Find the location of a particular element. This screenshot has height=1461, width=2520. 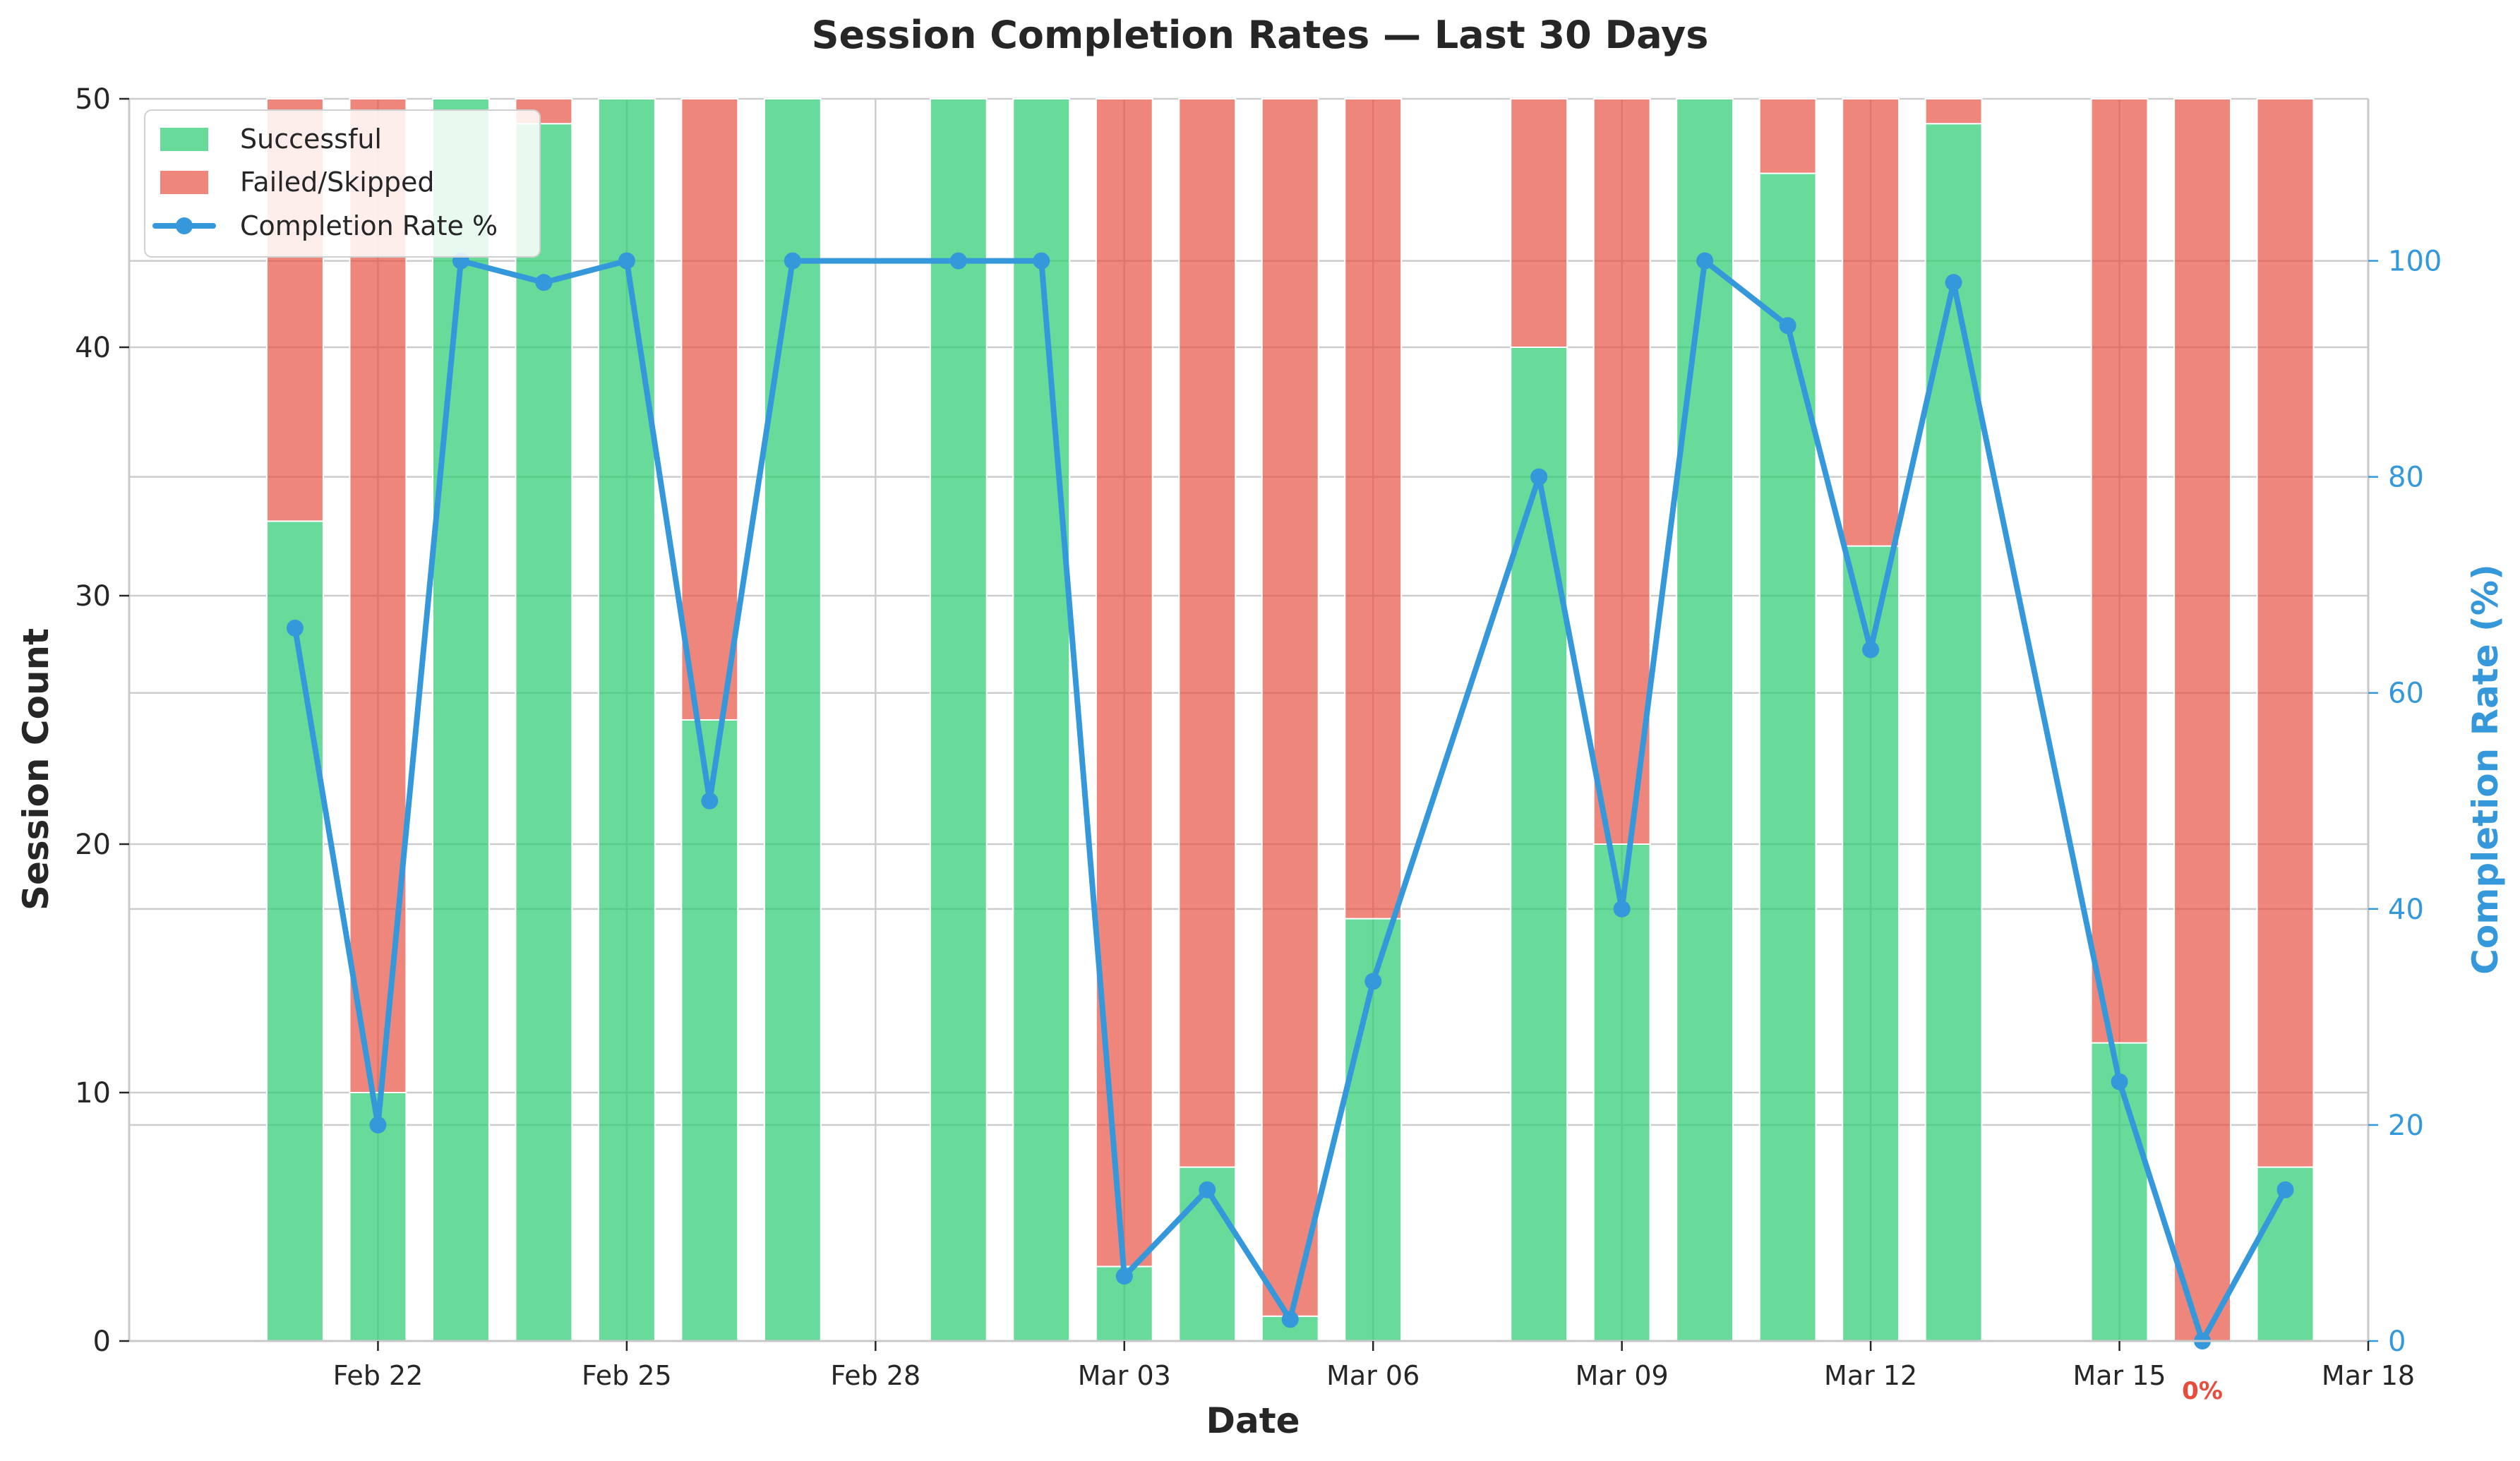

y-tick-label: 30 is located at coordinates (93, 596).